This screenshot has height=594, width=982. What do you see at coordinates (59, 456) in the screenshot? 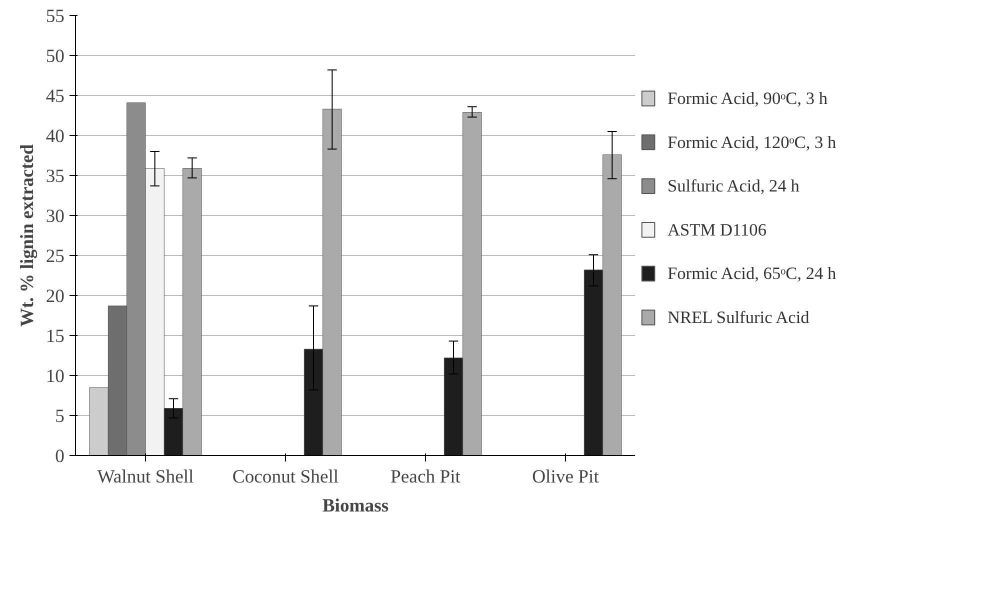
I see `y-tick-label: 0` at bounding box center [59, 456].